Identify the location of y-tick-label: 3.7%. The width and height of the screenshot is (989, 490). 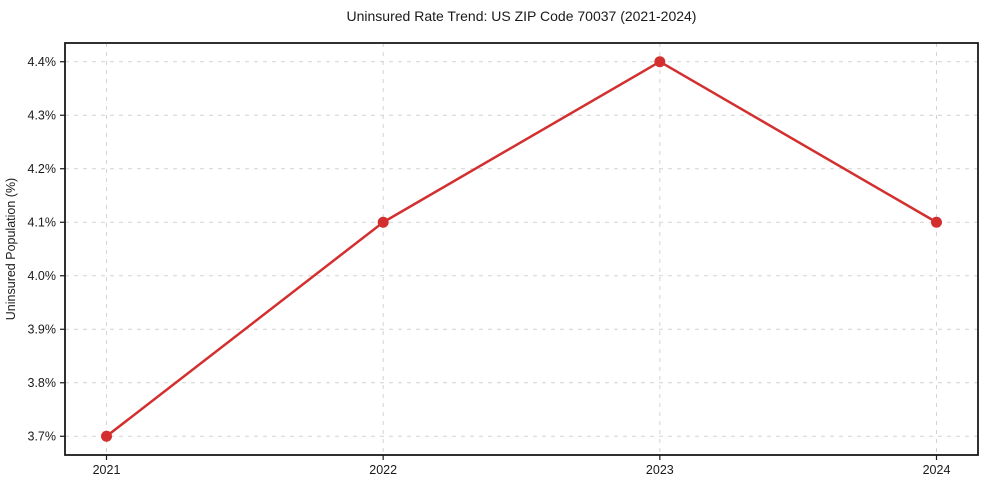
(42, 437).